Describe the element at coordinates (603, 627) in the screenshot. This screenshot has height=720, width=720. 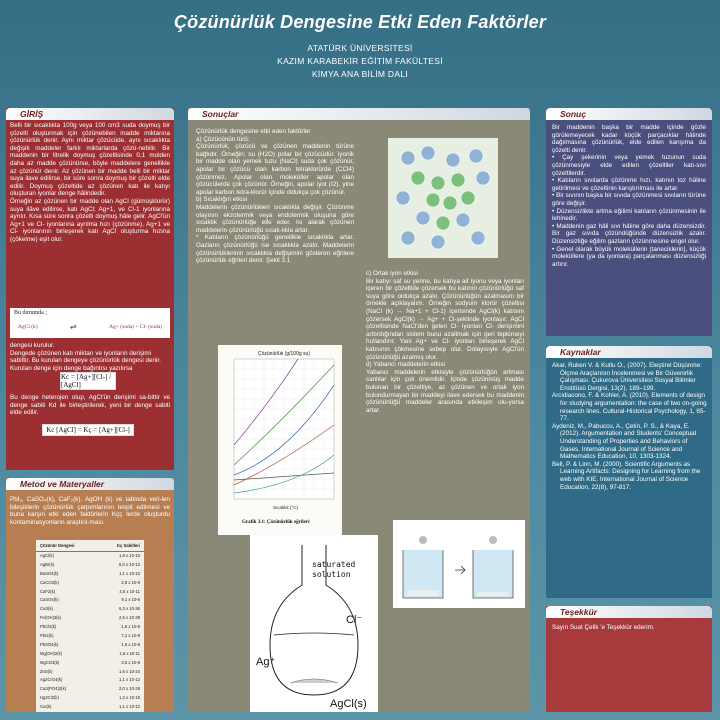
I see `tesekkur-text: Sayın Suat Çelik 'e Teşekkür ederim.` at that location.